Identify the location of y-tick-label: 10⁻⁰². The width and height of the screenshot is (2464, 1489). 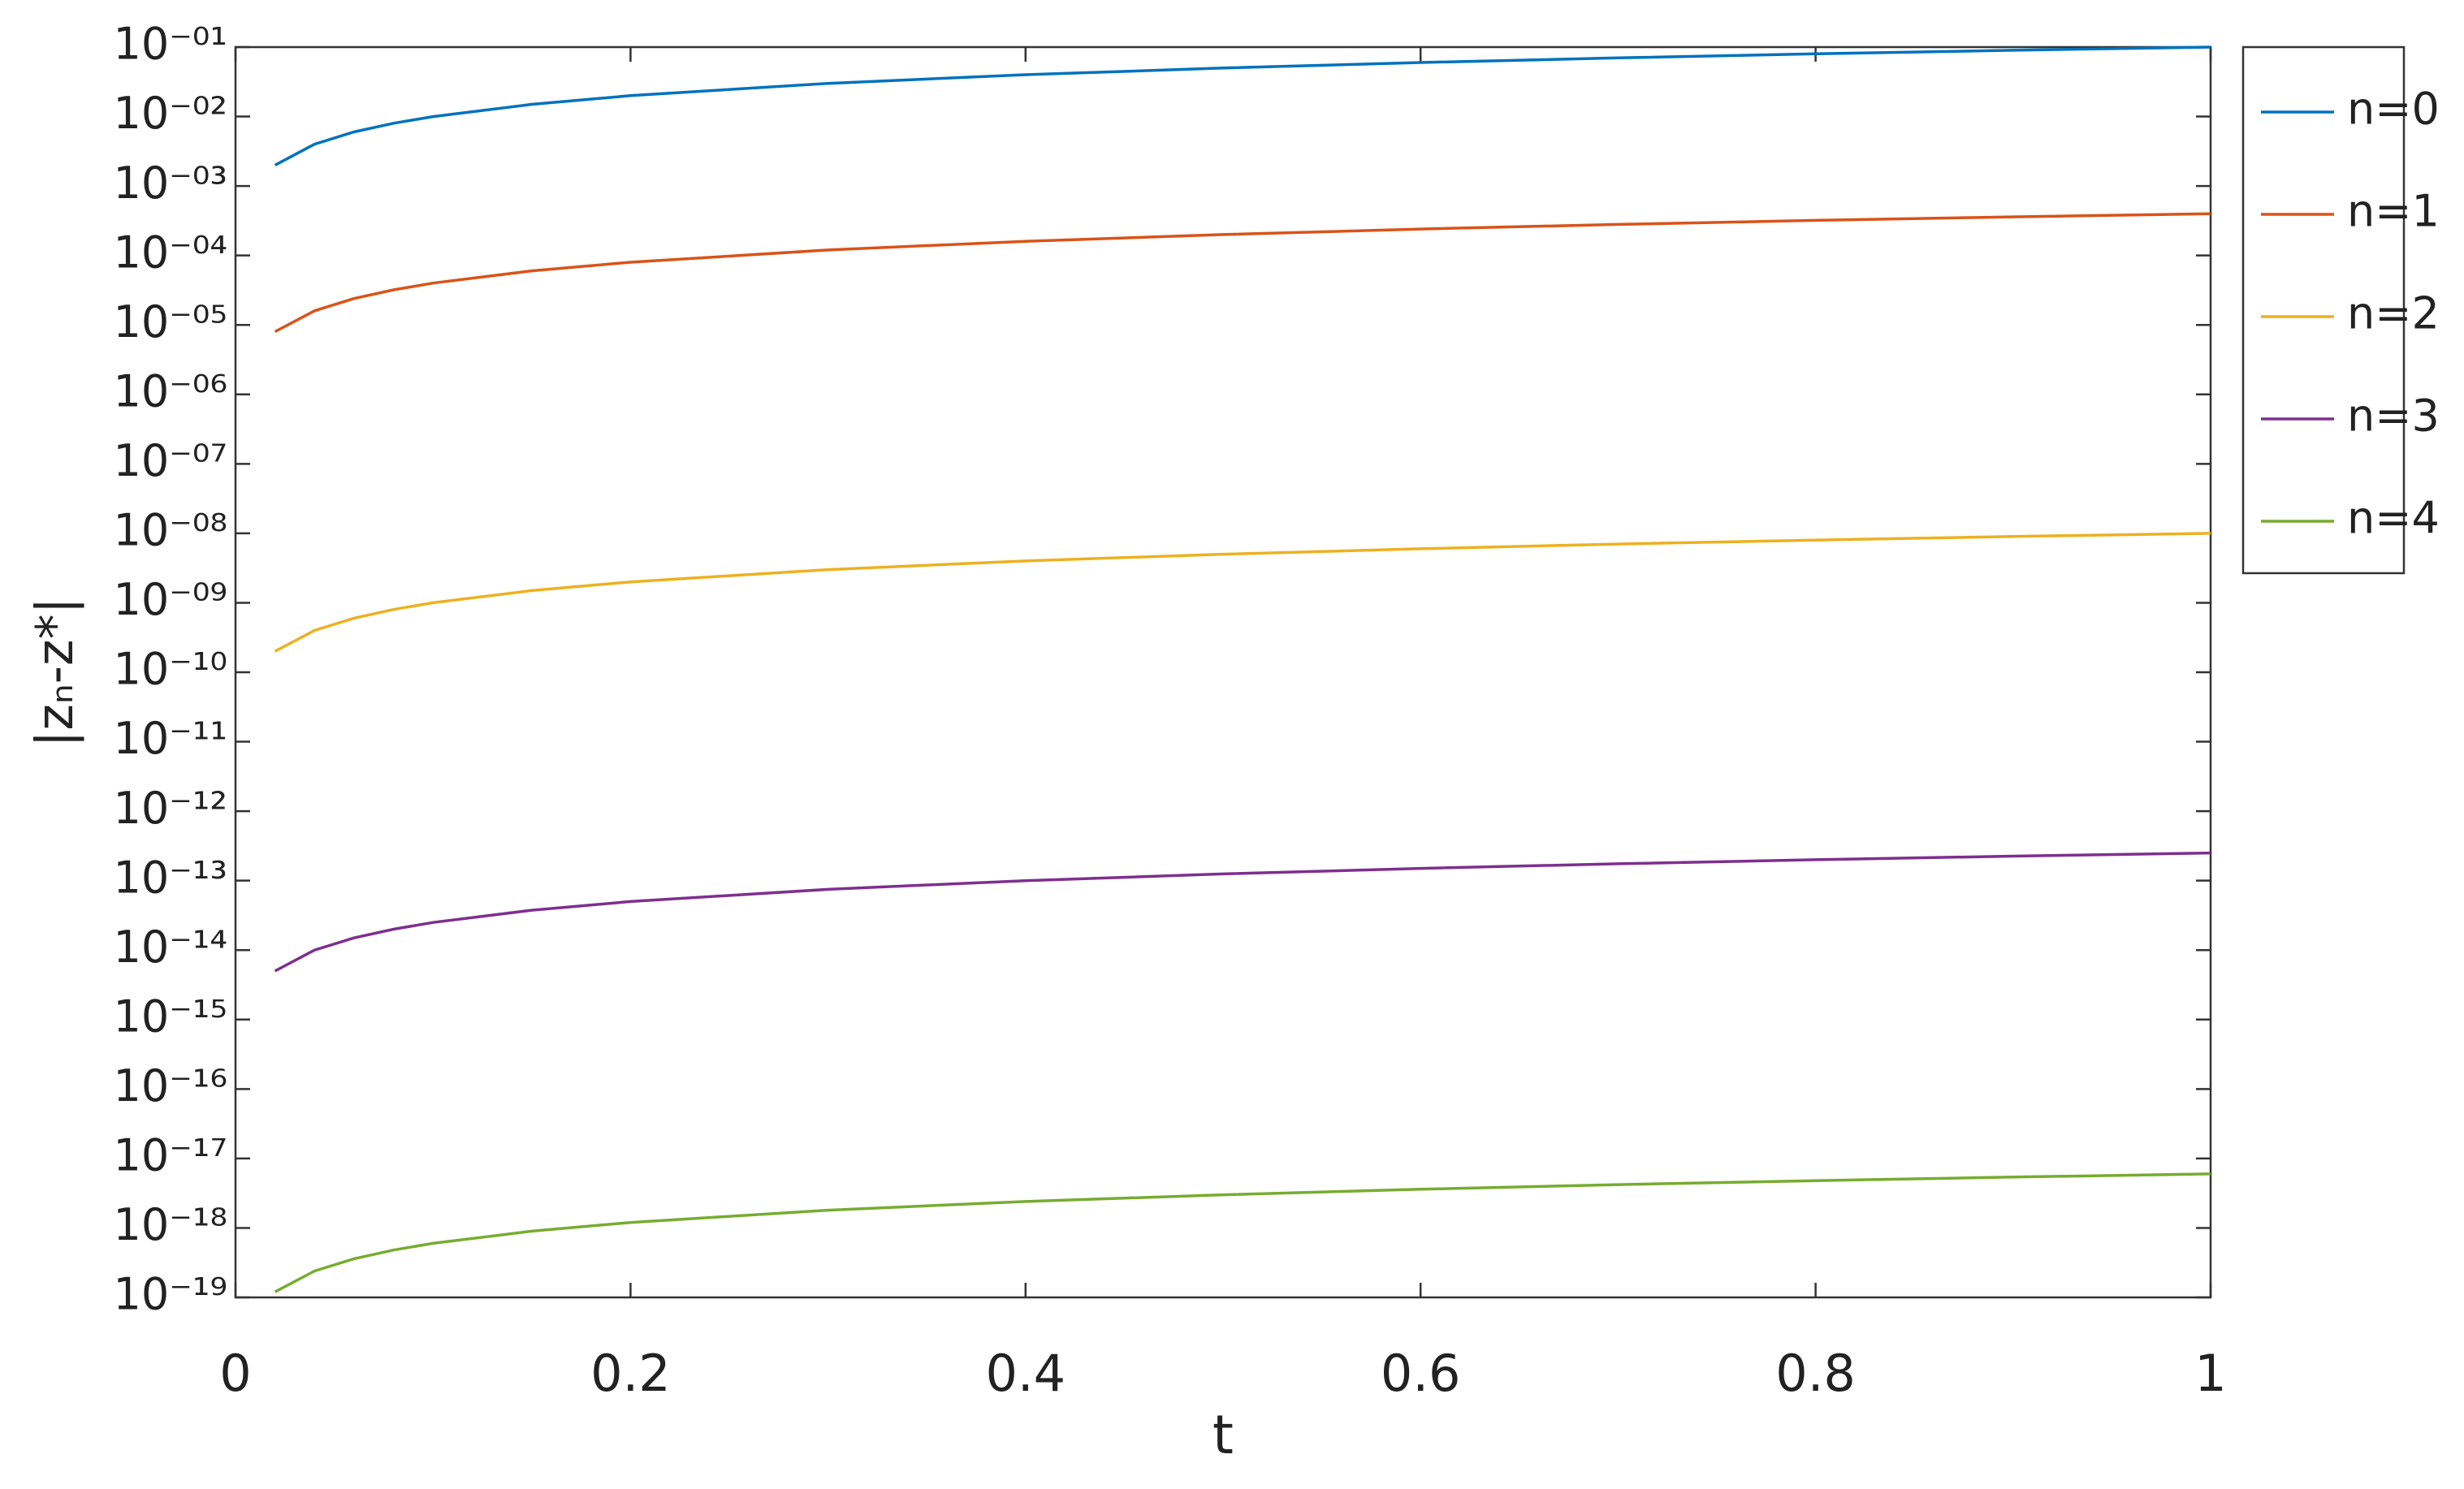
(170, 113).